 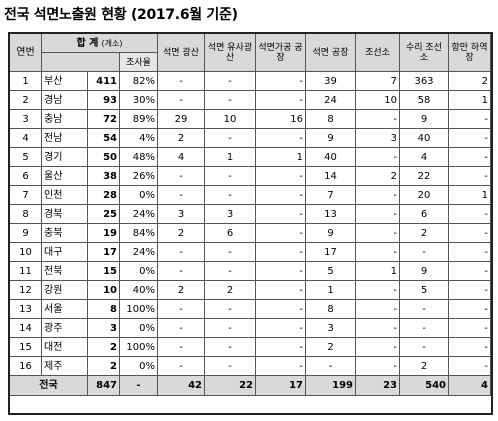 What do you see at coordinates (330, 157) in the screenshot?
I see `cell-factory: 40` at bounding box center [330, 157].